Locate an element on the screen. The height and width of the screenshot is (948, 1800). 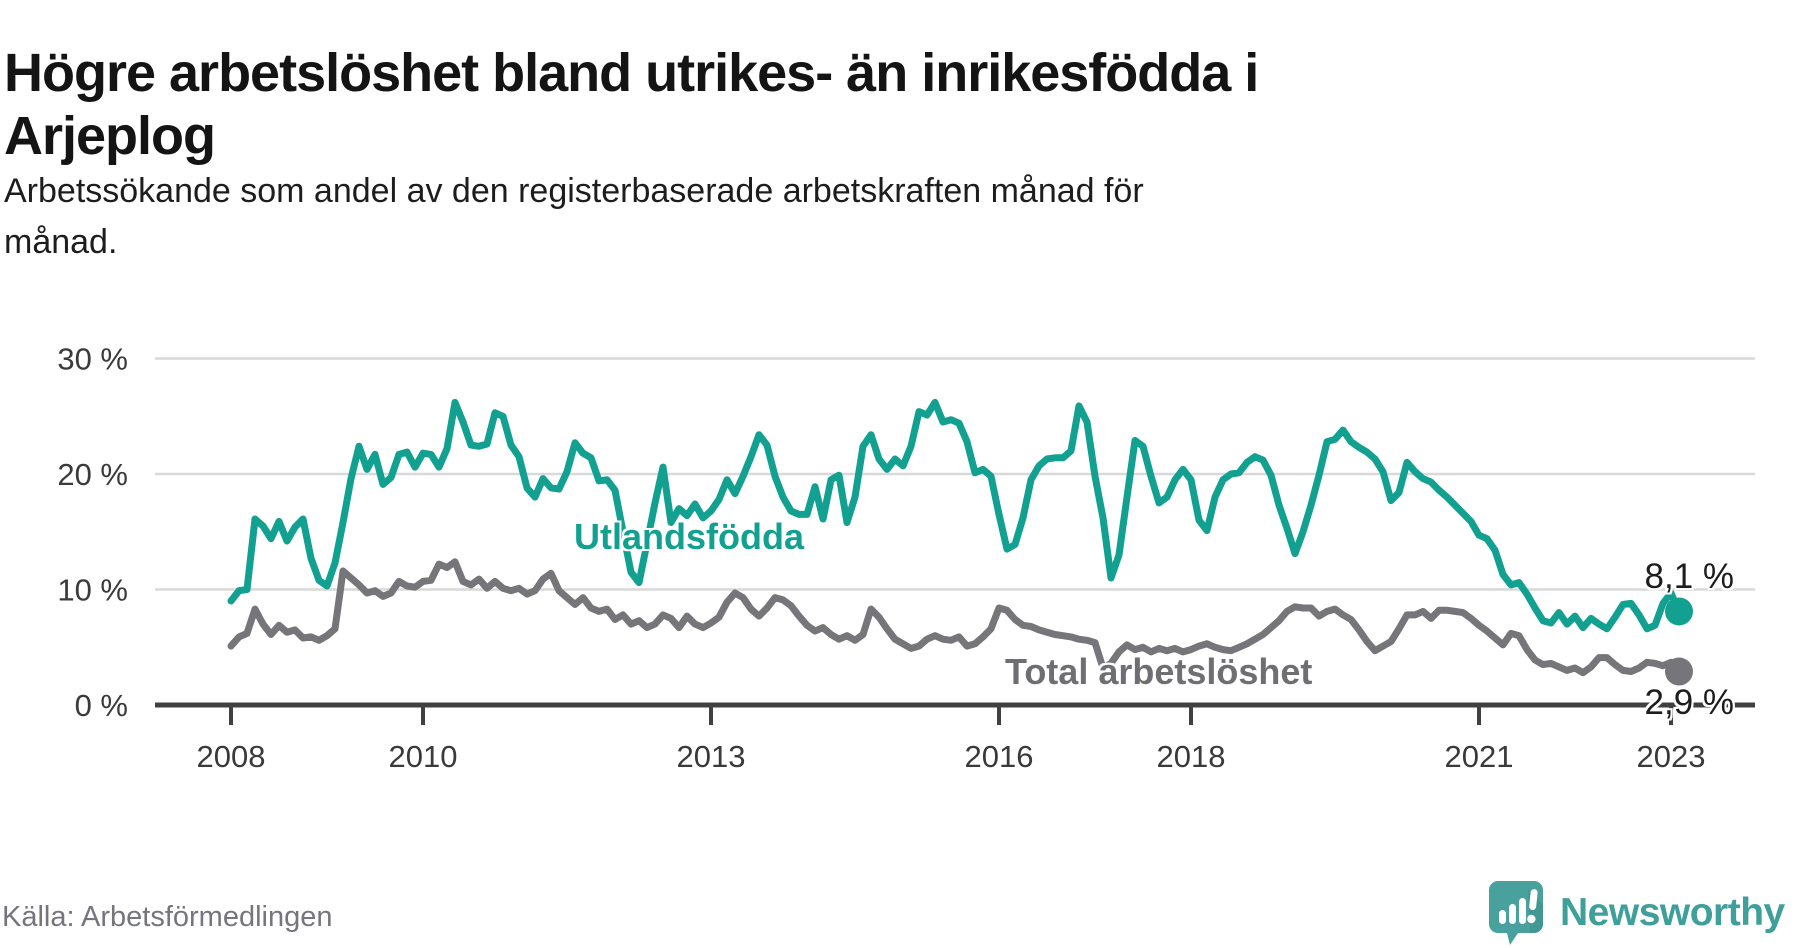
series-end-dot-total-arbetsl-shet is located at coordinates (1679, 671).